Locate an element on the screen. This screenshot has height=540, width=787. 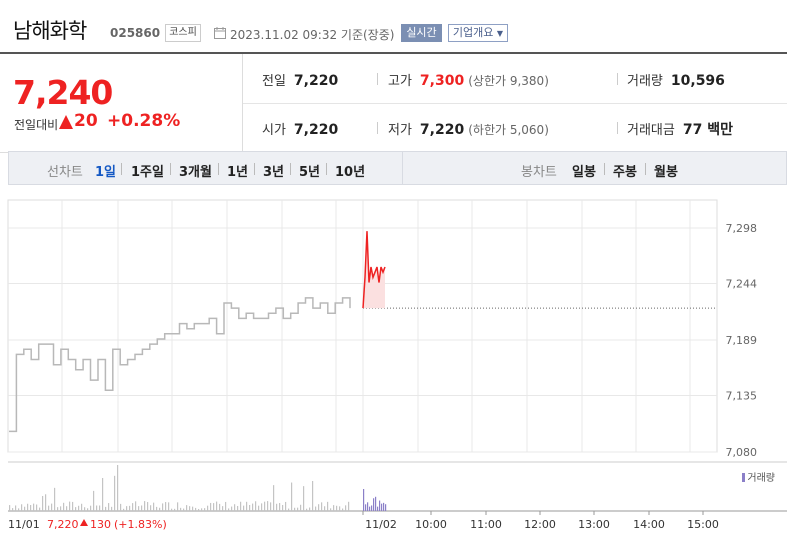
timestamp: 2023.11.02 09:32 기준(장중) is located at coordinates (312, 35).